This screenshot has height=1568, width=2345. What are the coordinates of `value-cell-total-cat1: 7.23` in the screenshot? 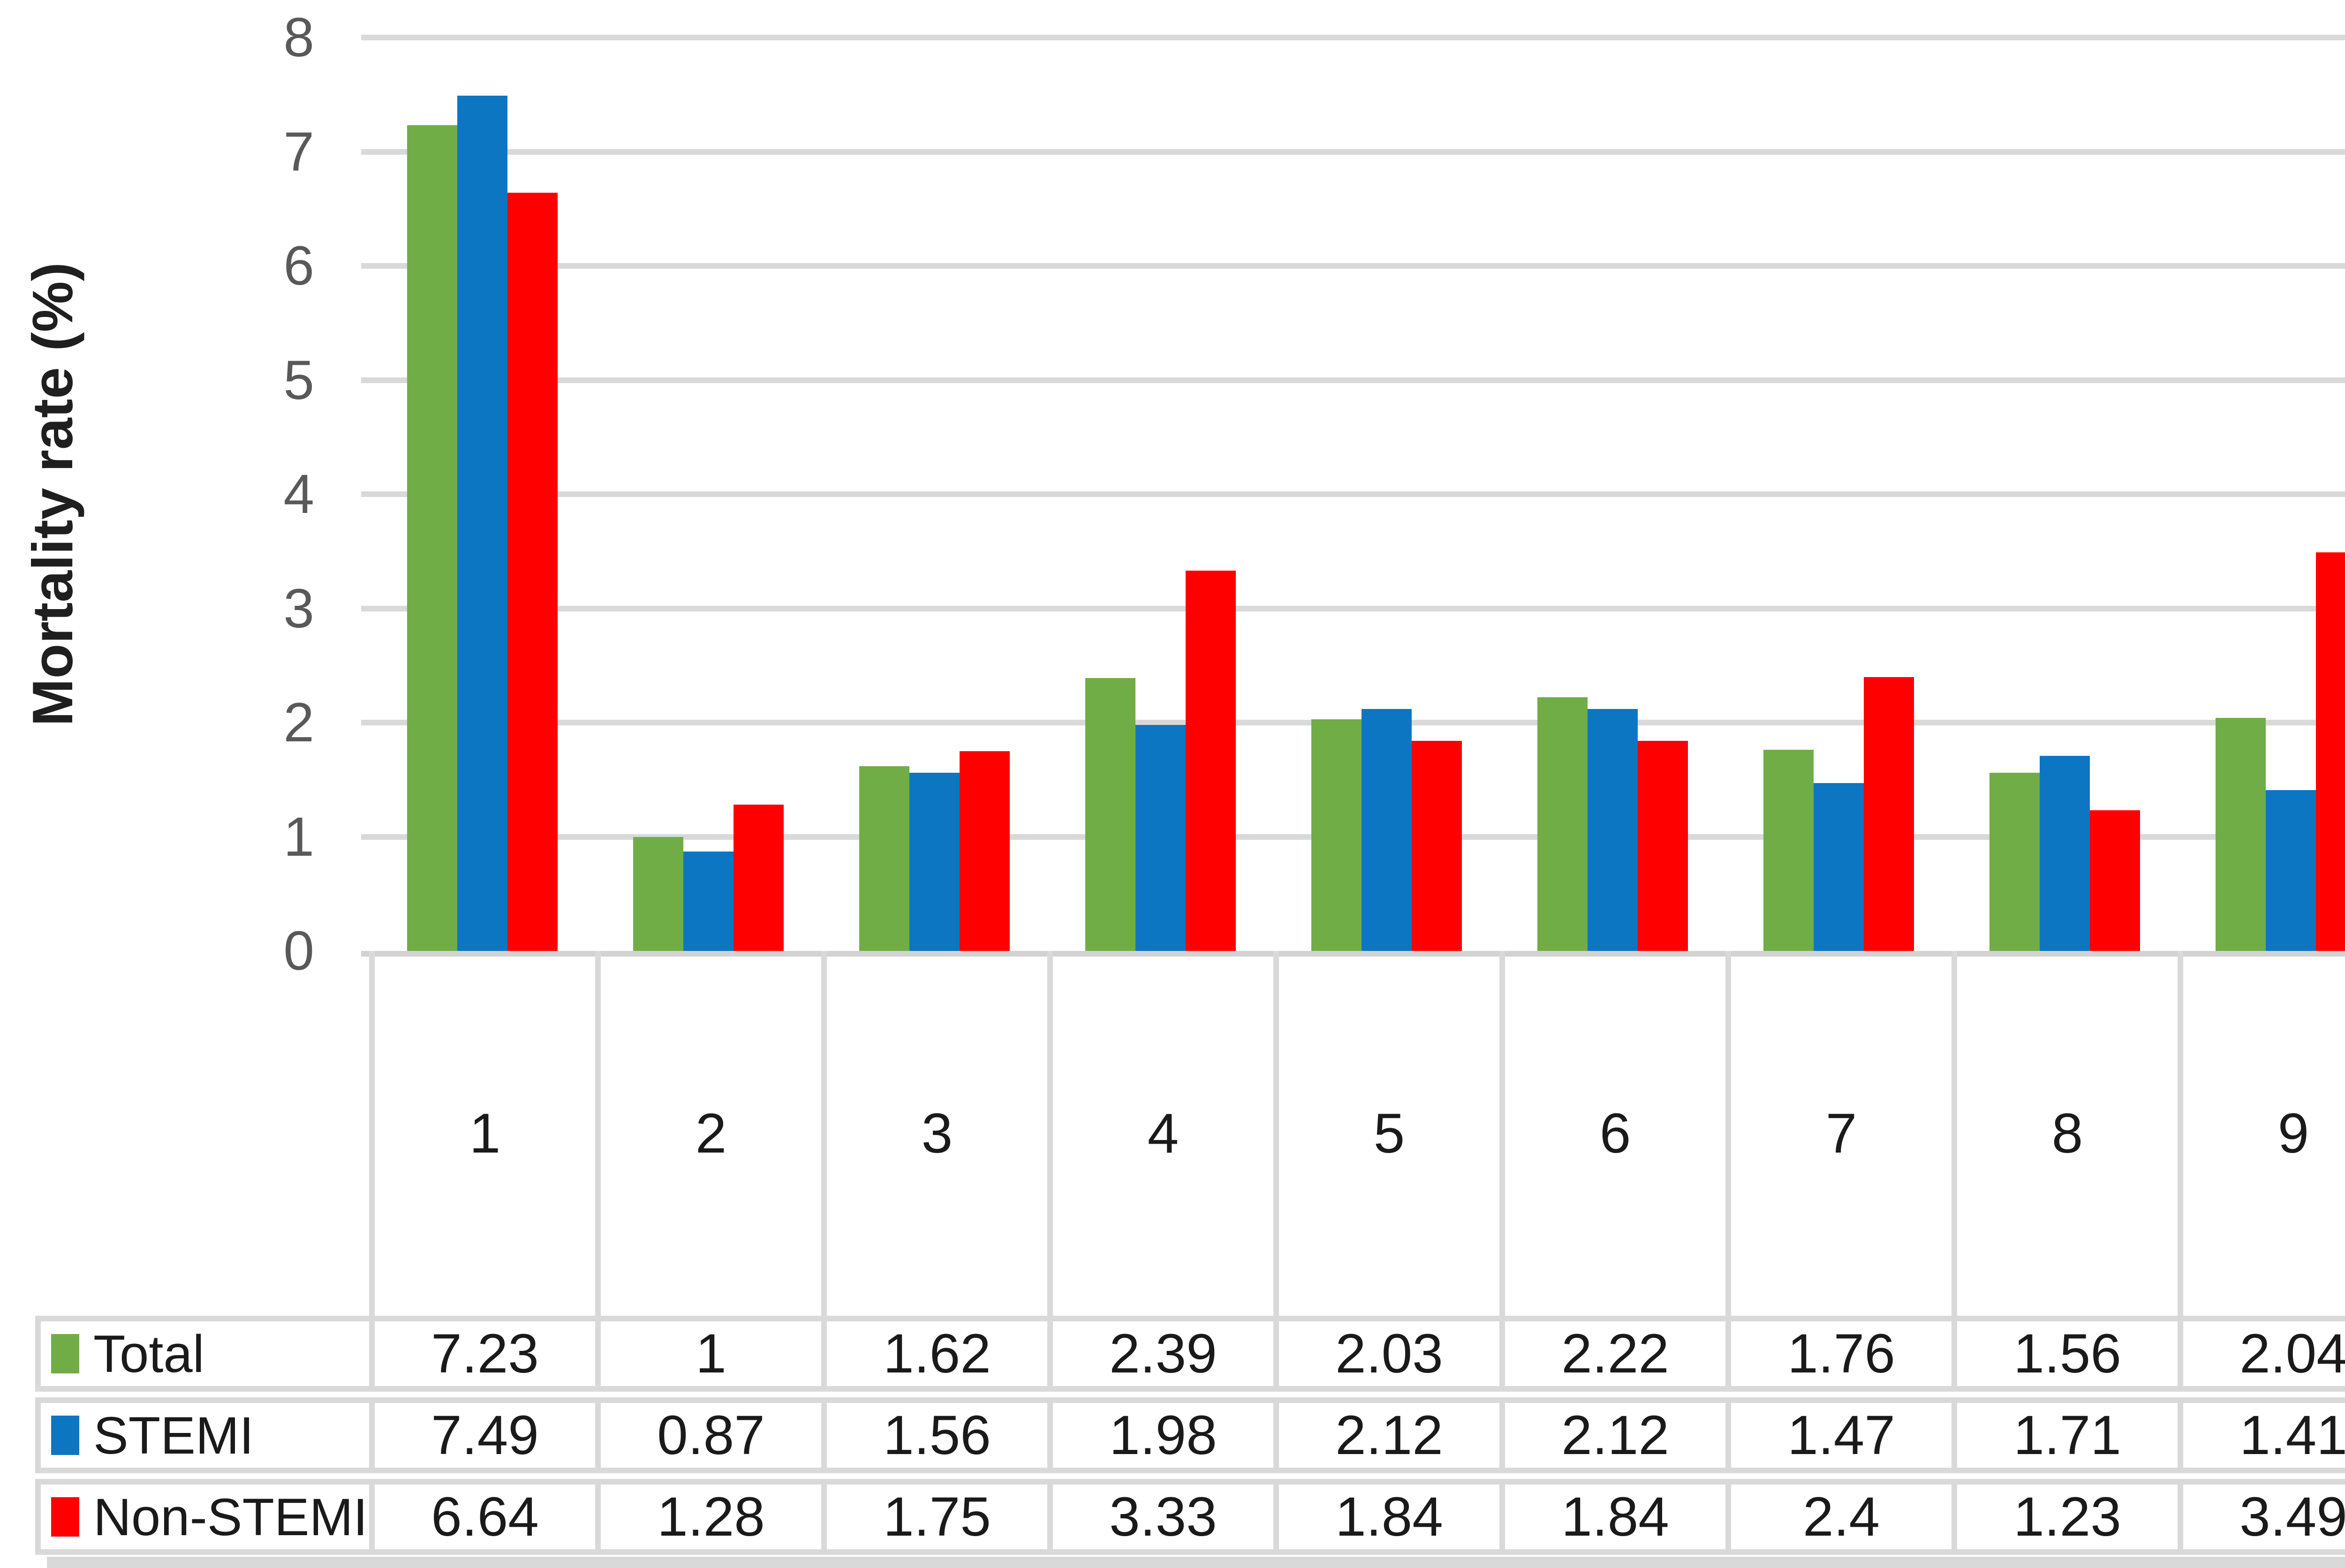 It's located at (482, 1353).